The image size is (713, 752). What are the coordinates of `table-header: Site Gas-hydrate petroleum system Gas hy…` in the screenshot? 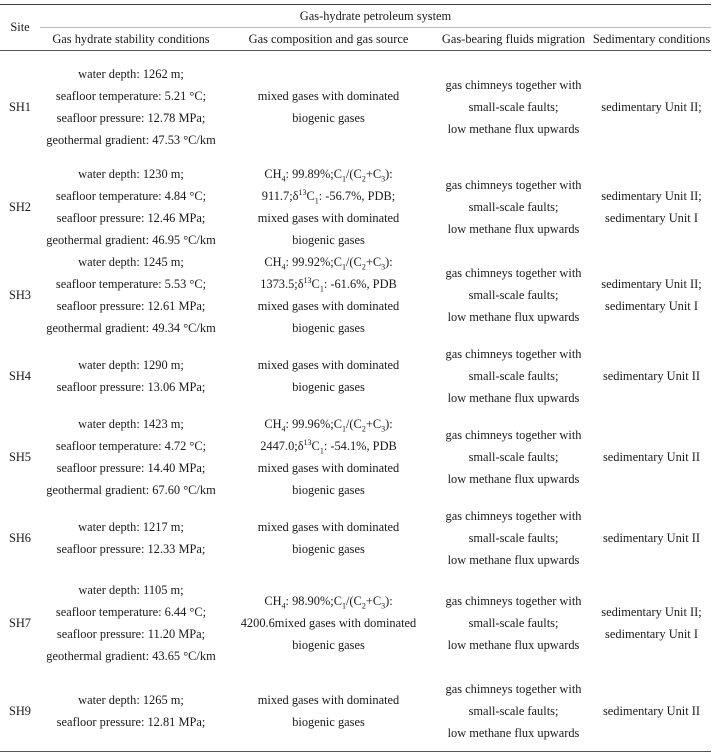 It's located at (355, 27).